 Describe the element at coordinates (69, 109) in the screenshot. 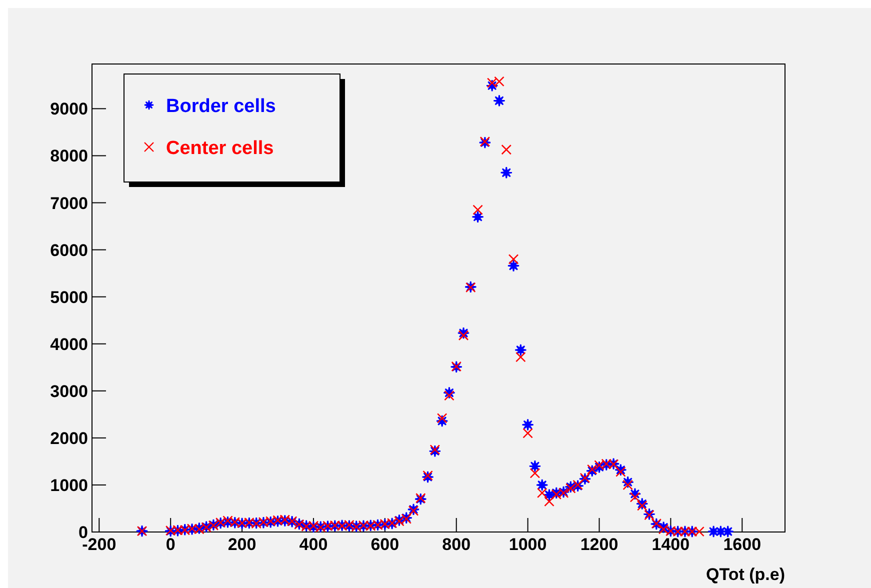

I see `y-tick-label: 9000` at that location.